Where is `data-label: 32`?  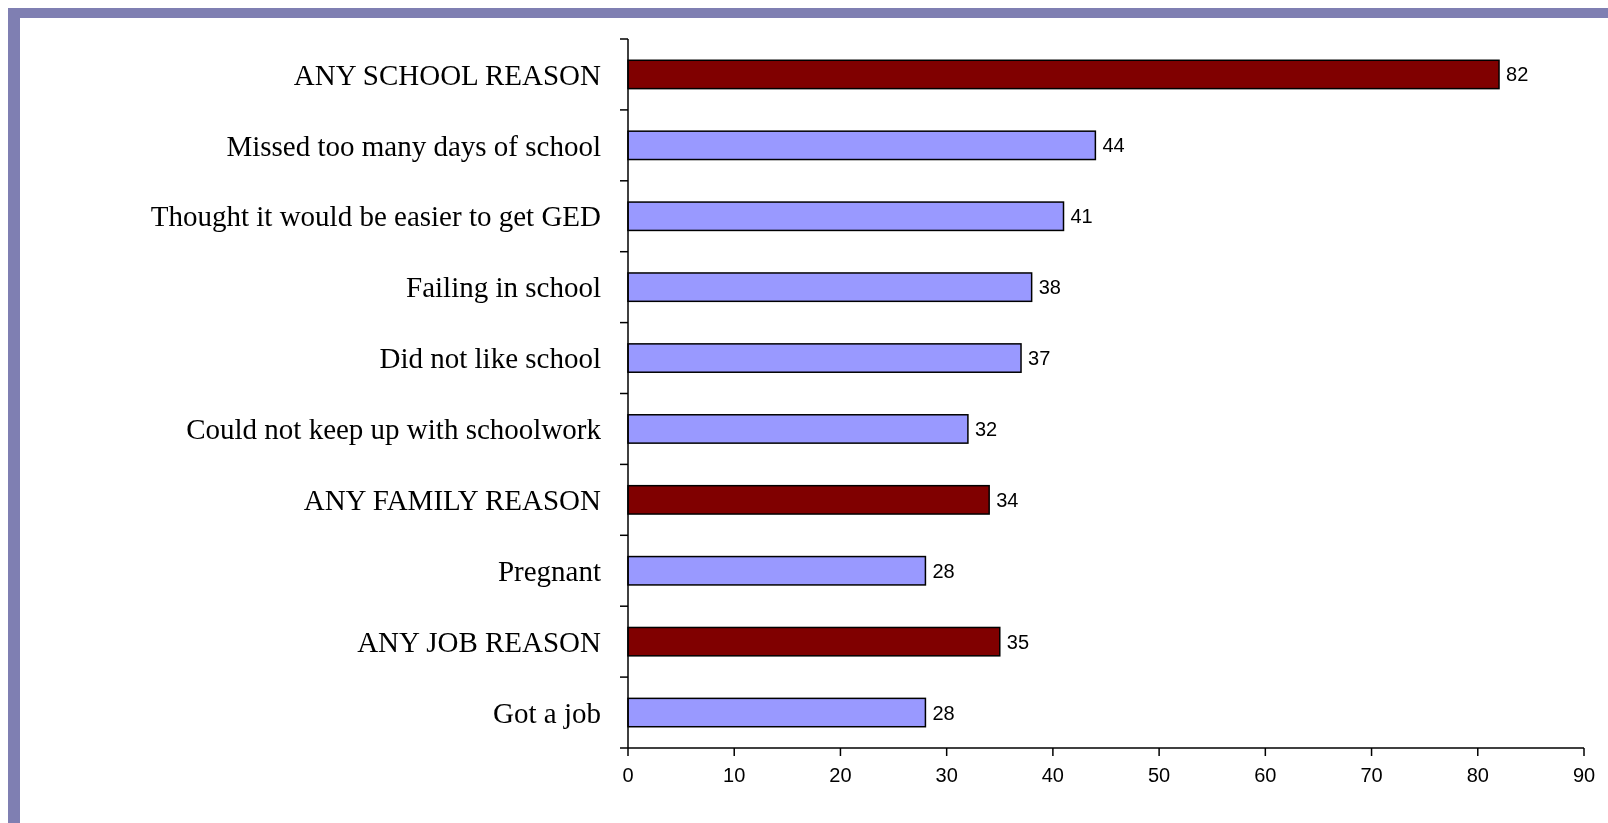 data-label: 32 is located at coordinates (986, 428).